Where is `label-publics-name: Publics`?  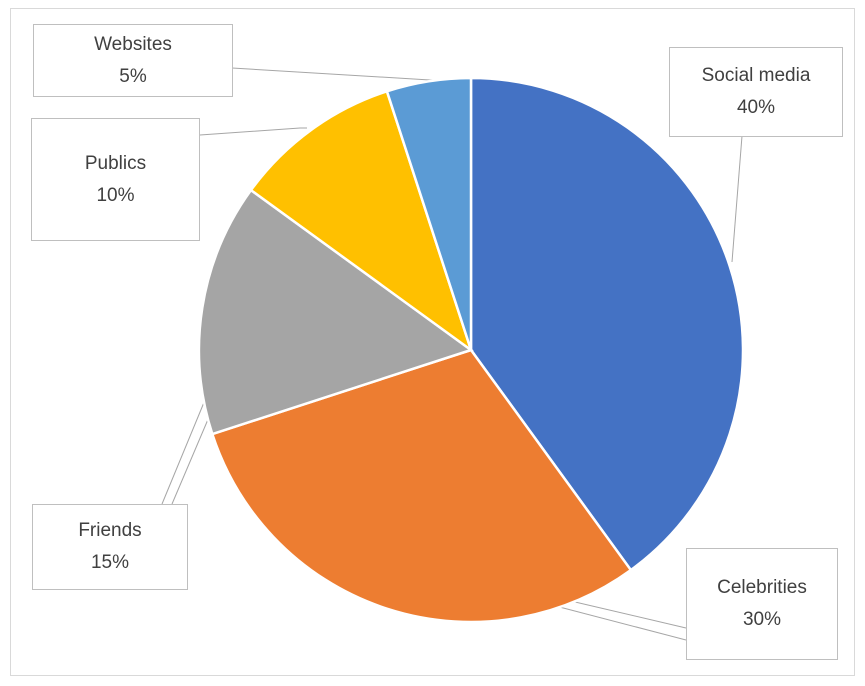 label-publics-name: Publics is located at coordinates (115, 163).